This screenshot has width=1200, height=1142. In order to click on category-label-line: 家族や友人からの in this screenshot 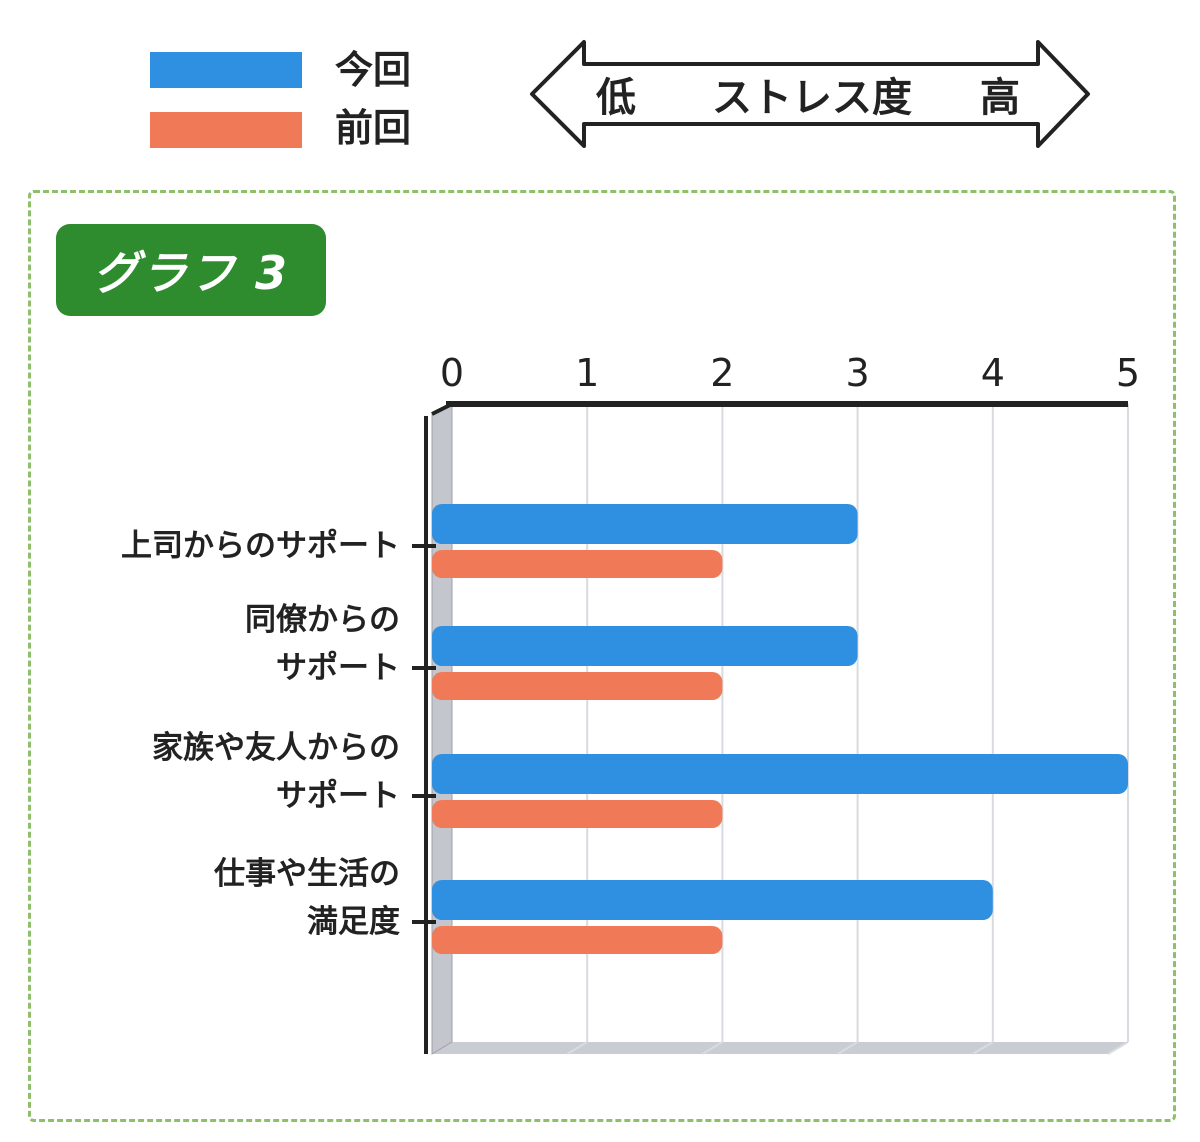, I will do `click(276, 748)`.